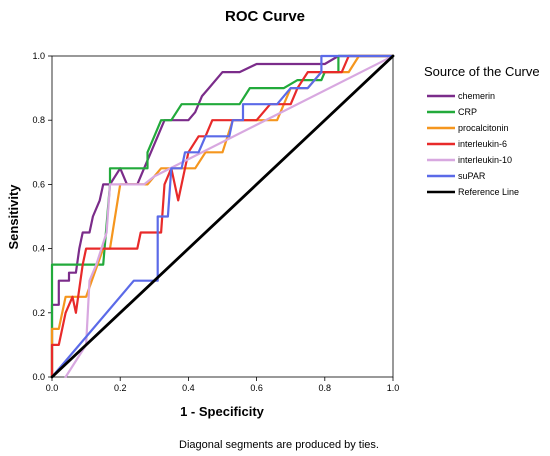  What do you see at coordinates (38, 377) in the screenshot?
I see `y-tick-label: 0.0` at bounding box center [38, 377].